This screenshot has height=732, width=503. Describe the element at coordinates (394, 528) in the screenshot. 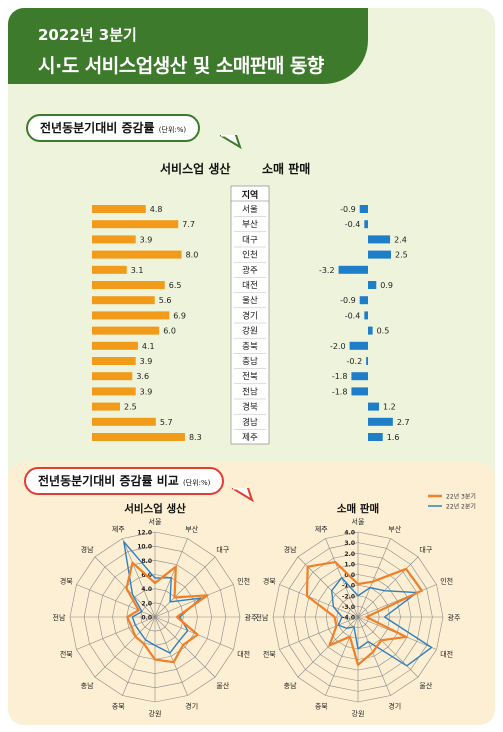

I see `radar-category-label: 부산` at that location.